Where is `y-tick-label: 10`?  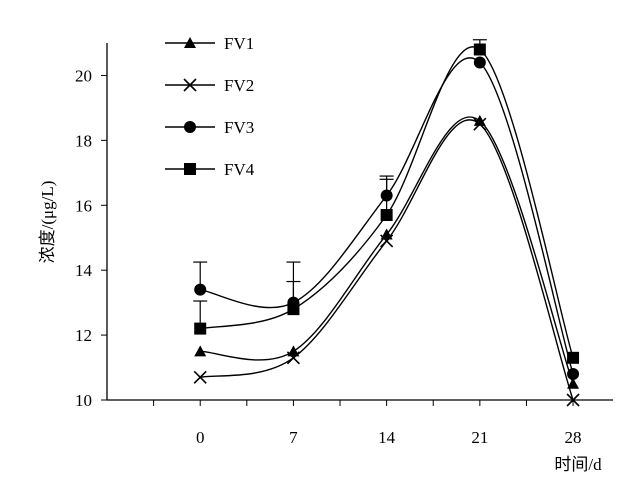 y-tick-label: 10 is located at coordinates (83, 400).